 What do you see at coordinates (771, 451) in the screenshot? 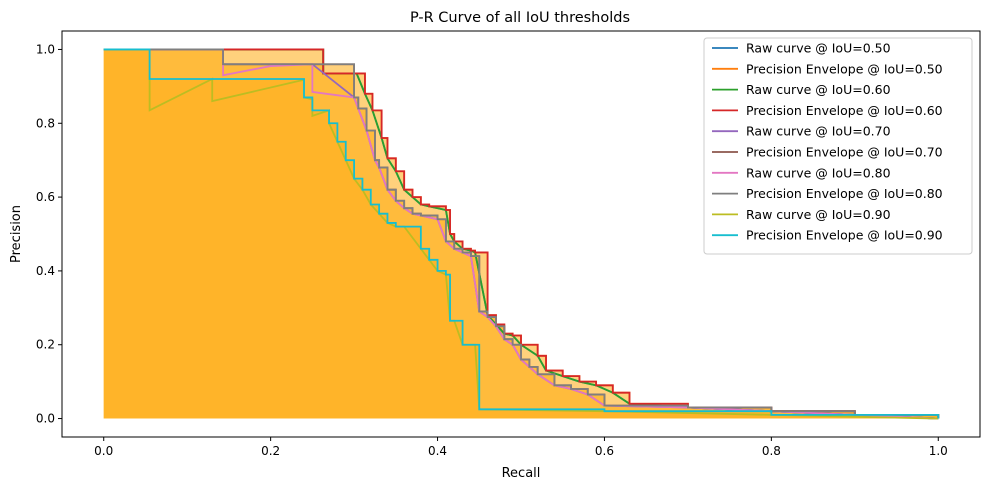
I see `x-tick-label-4: 0.8` at bounding box center [771, 451].